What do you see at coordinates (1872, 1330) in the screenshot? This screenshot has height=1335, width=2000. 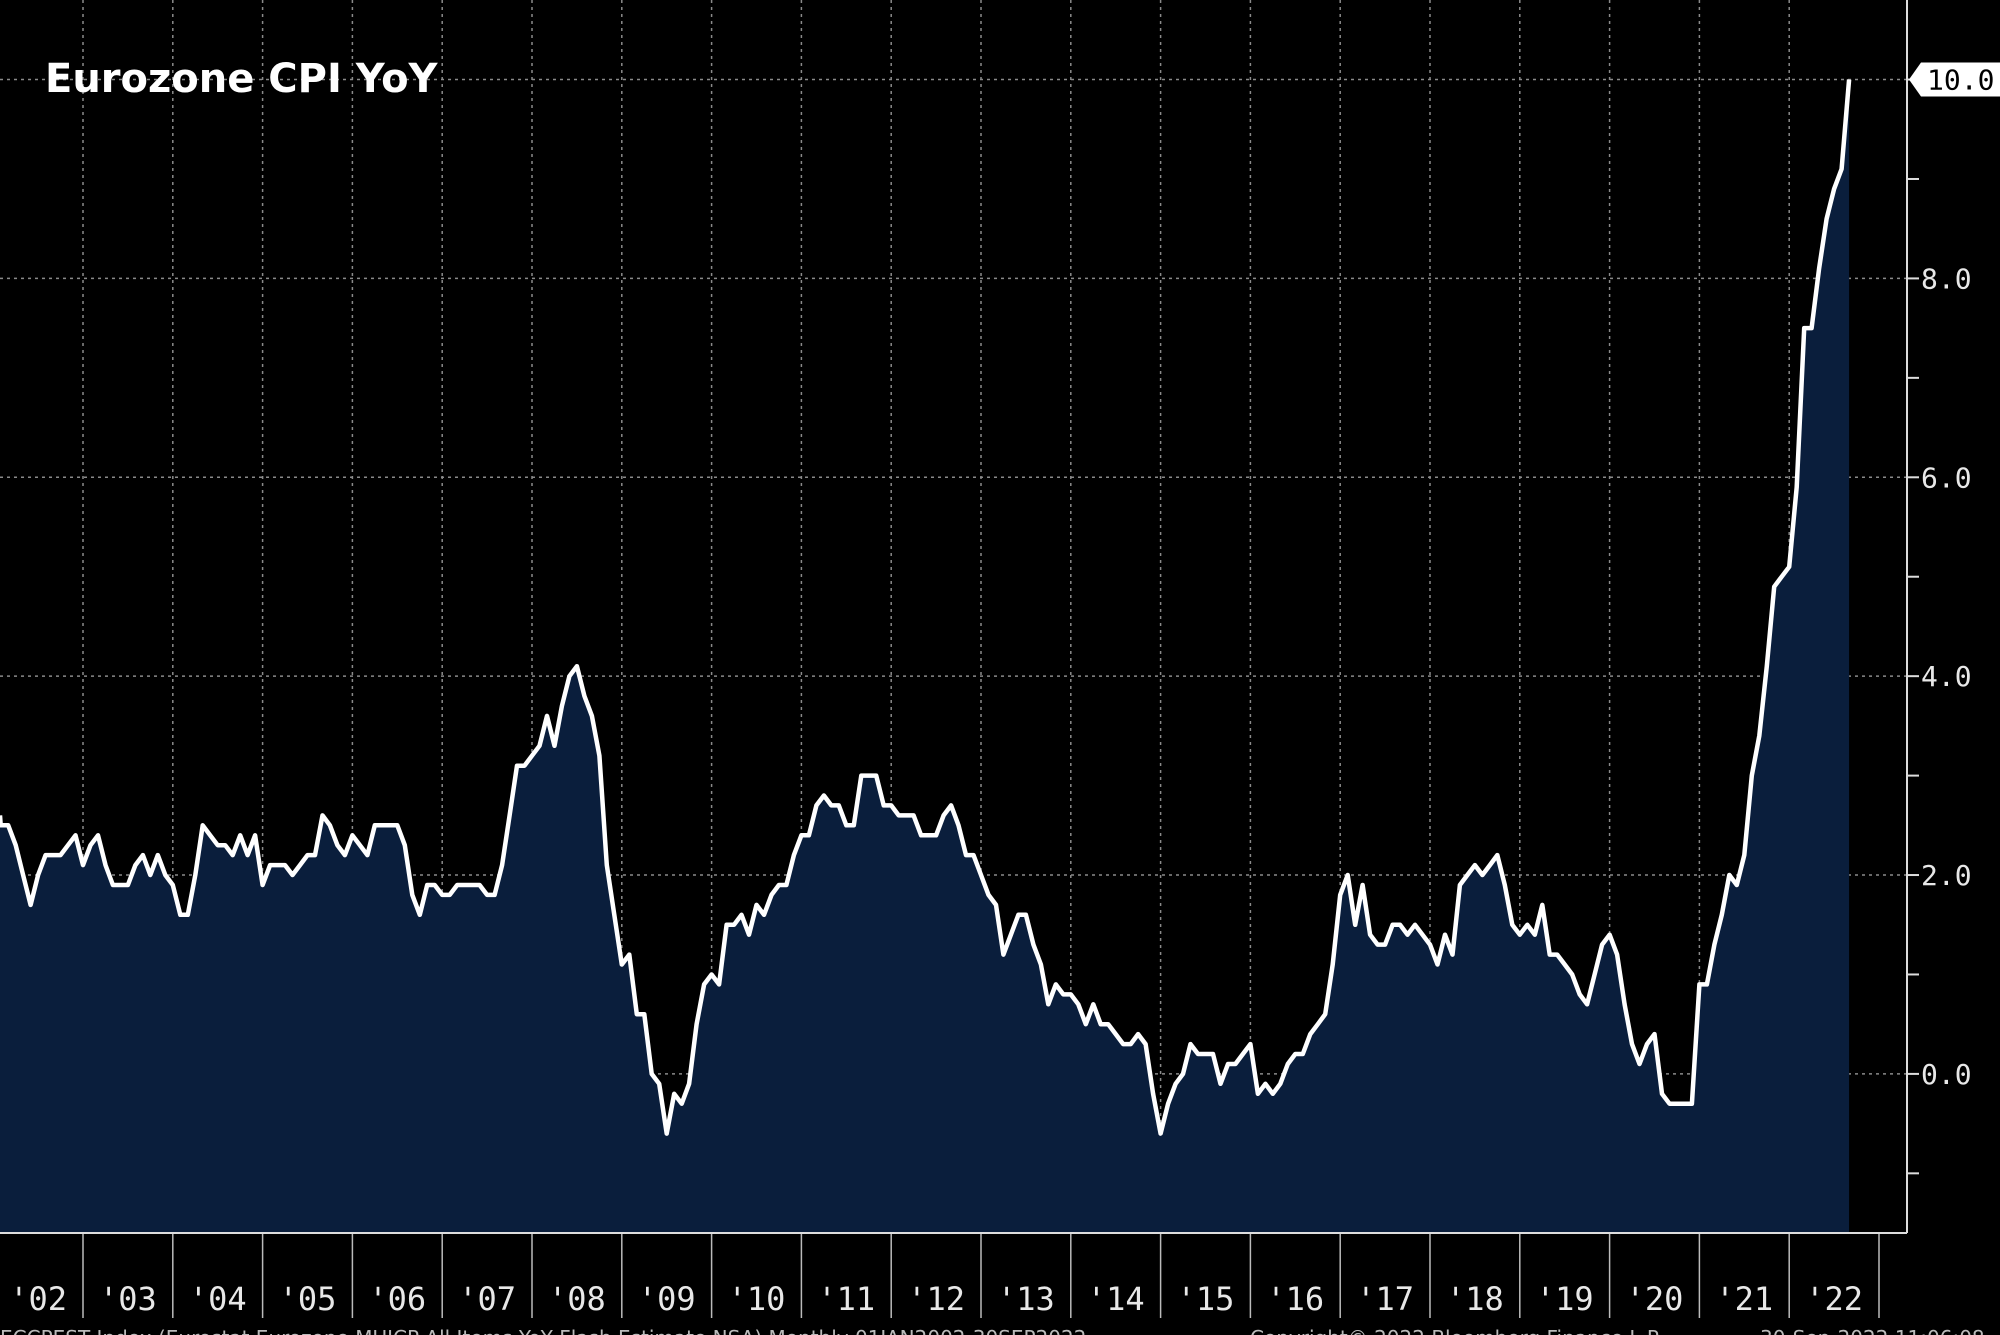 I see `footer-timestamp: 30-Sep-2022 11:06:08` at bounding box center [1872, 1330].